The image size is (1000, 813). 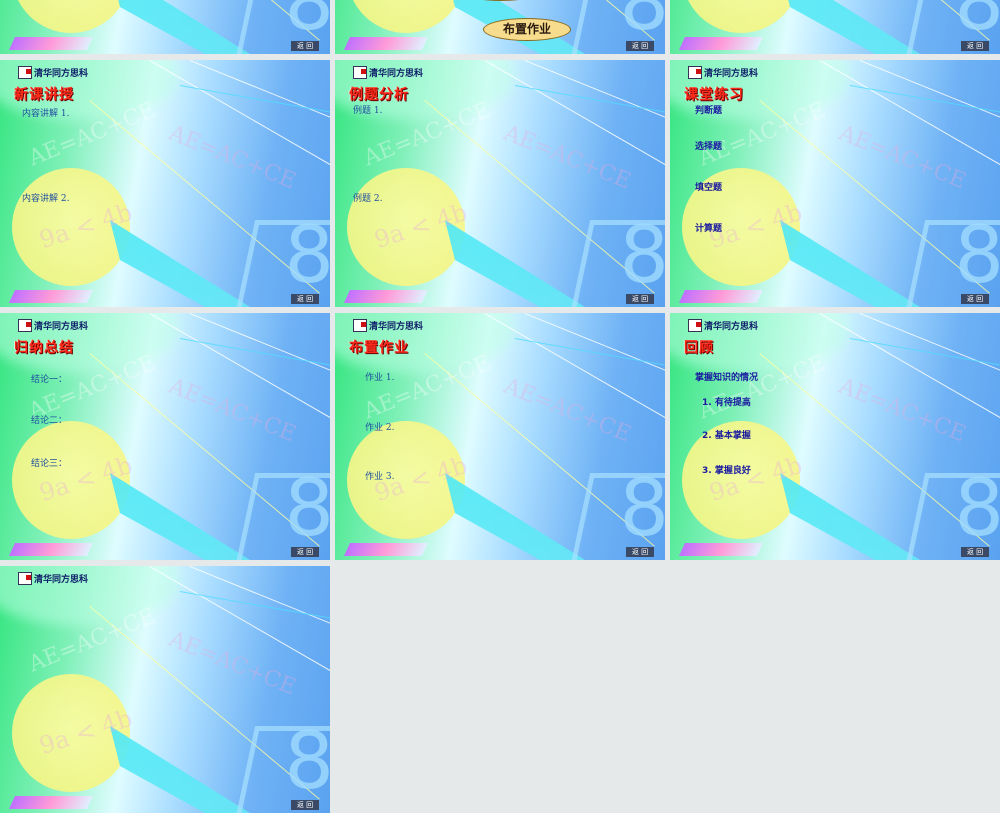 What do you see at coordinates (44, 347) in the screenshot?
I see `slide-title: 归纳总结` at bounding box center [44, 347].